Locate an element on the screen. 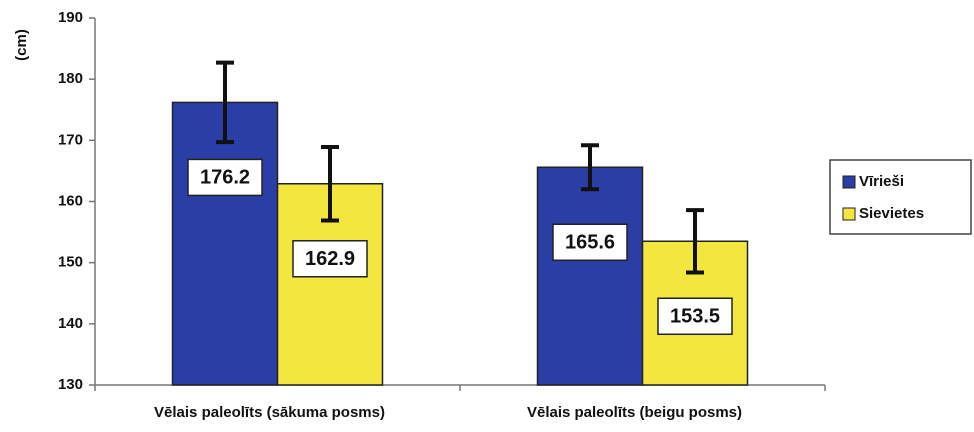 Image resolution: width=974 pixels, height=432 pixels. legend-box is located at coordinates (900, 197).